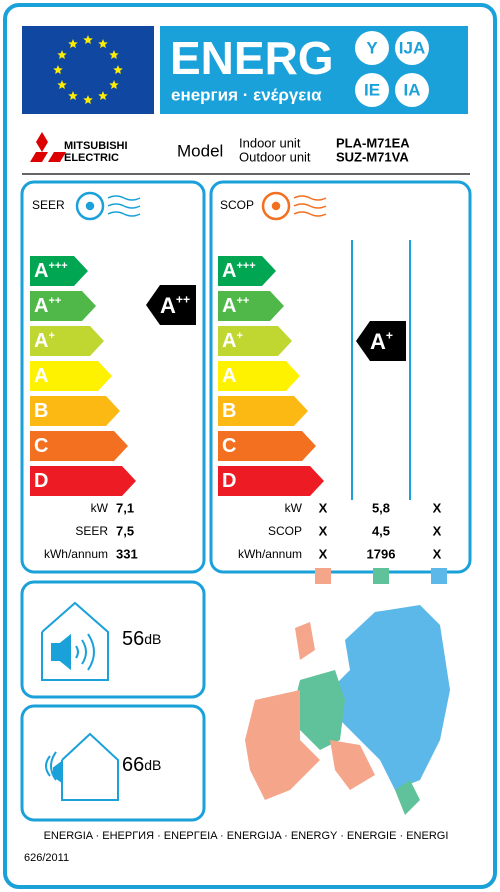 The image size is (500, 892). Describe the element at coordinates (127, 553) in the screenshot. I see `row-value: 331` at that location.